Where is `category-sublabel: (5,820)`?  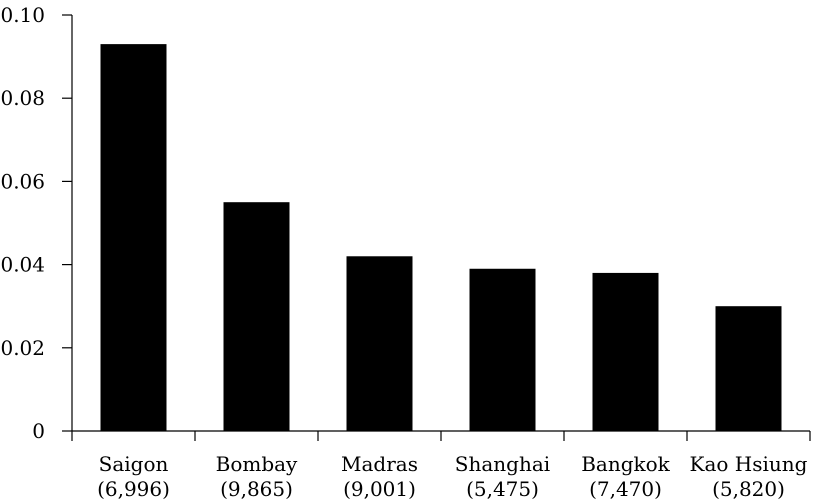 category-sublabel: (5,820) is located at coordinates (748, 489).